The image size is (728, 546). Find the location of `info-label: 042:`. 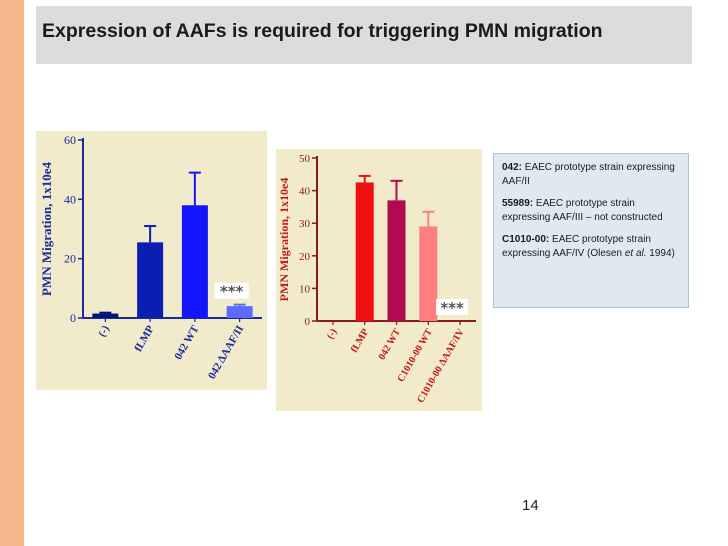

info-label: 042: is located at coordinates (512, 167).